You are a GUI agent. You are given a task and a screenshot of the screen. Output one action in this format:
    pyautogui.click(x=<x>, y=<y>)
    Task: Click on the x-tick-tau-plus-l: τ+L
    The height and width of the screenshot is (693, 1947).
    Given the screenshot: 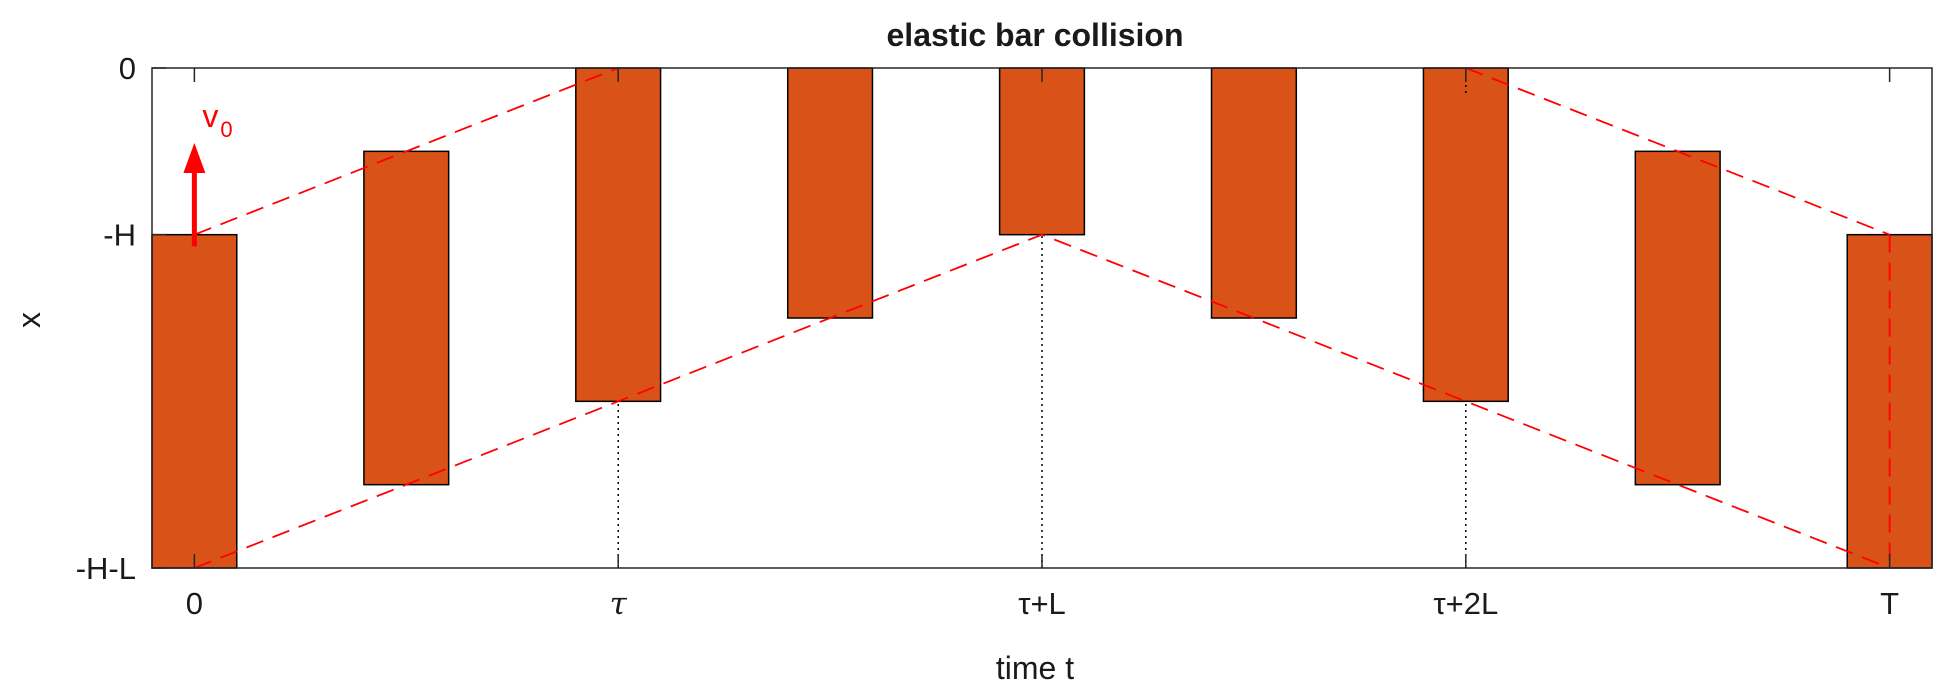 What is the action you would take?
    pyautogui.click(x=1042, y=603)
    